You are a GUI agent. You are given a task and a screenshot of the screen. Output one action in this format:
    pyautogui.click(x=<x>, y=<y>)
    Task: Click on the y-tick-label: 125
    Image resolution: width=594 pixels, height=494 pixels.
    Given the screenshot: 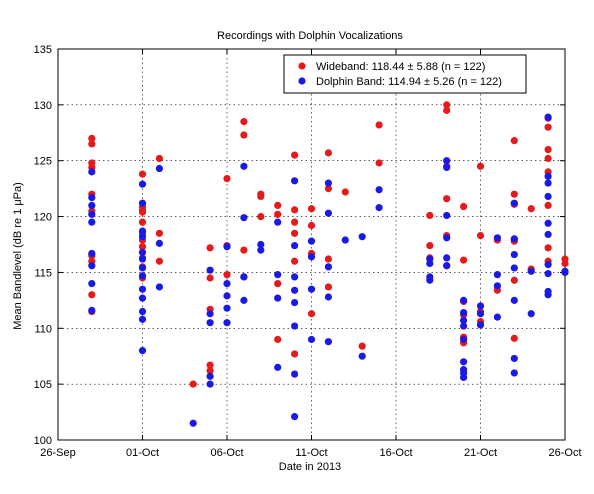 What is the action you would take?
    pyautogui.click(x=43, y=162)
    